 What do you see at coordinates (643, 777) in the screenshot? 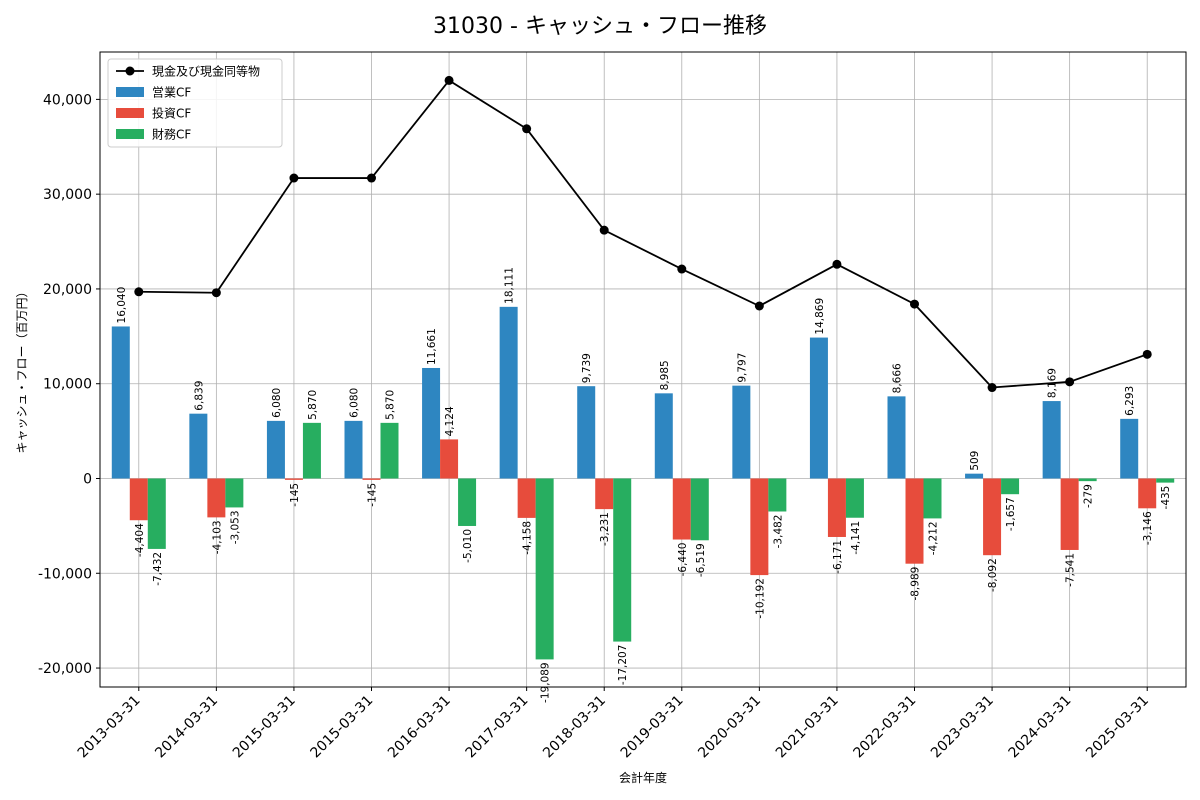
I see `x-axis-label: 会計年度` at bounding box center [643, 777].